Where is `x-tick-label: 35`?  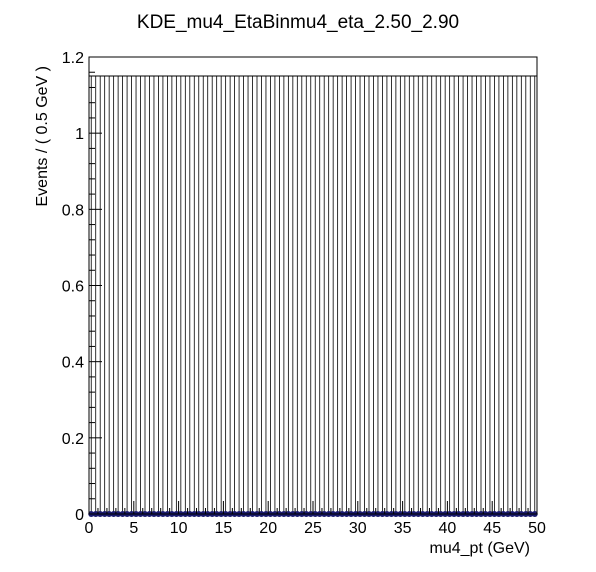 x-tick-label: 35 is located at coordinates (403, 528).